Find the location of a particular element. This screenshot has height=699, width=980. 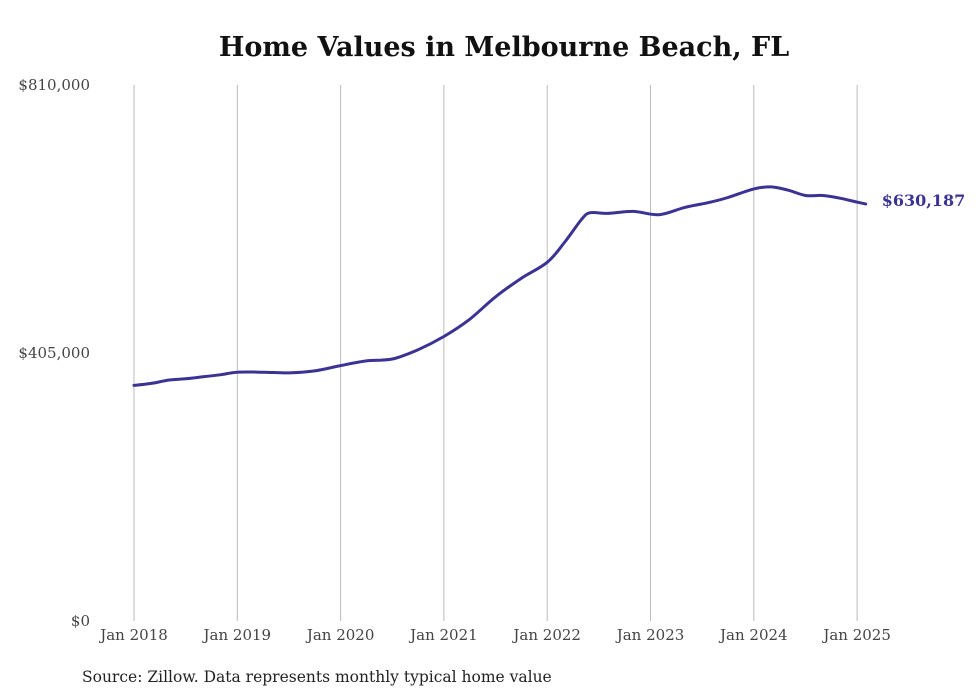

x-tick-label: Jan 2020 is located at coordinates (340, 635).